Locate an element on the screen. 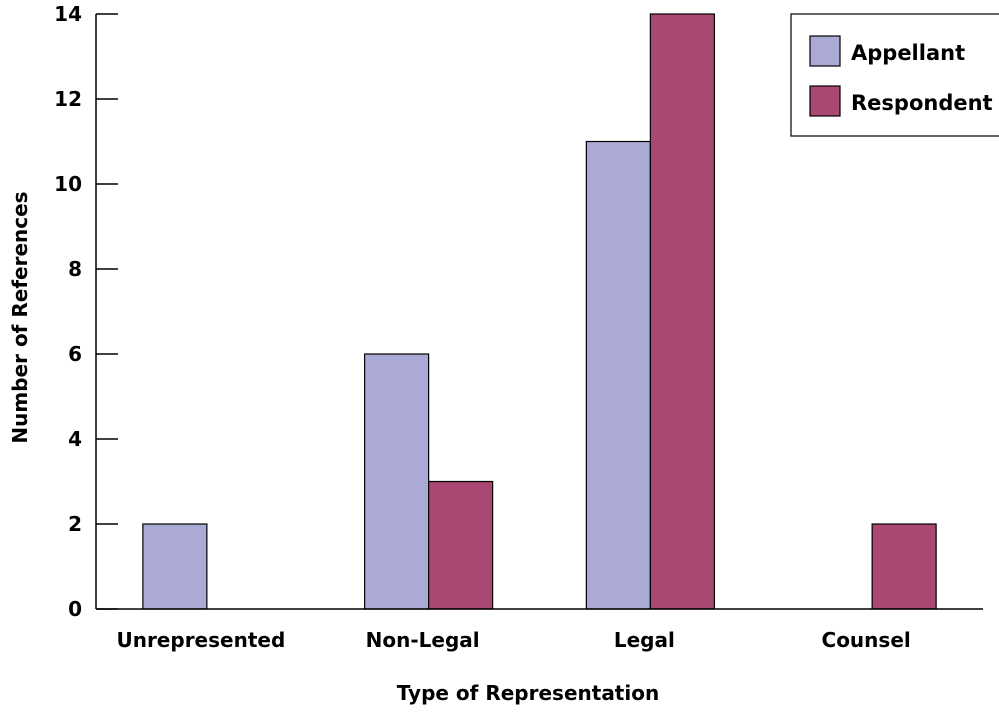 This screenshot has width=999, height=715. y-tick-label: 6 is located at coordinates (75, 354).